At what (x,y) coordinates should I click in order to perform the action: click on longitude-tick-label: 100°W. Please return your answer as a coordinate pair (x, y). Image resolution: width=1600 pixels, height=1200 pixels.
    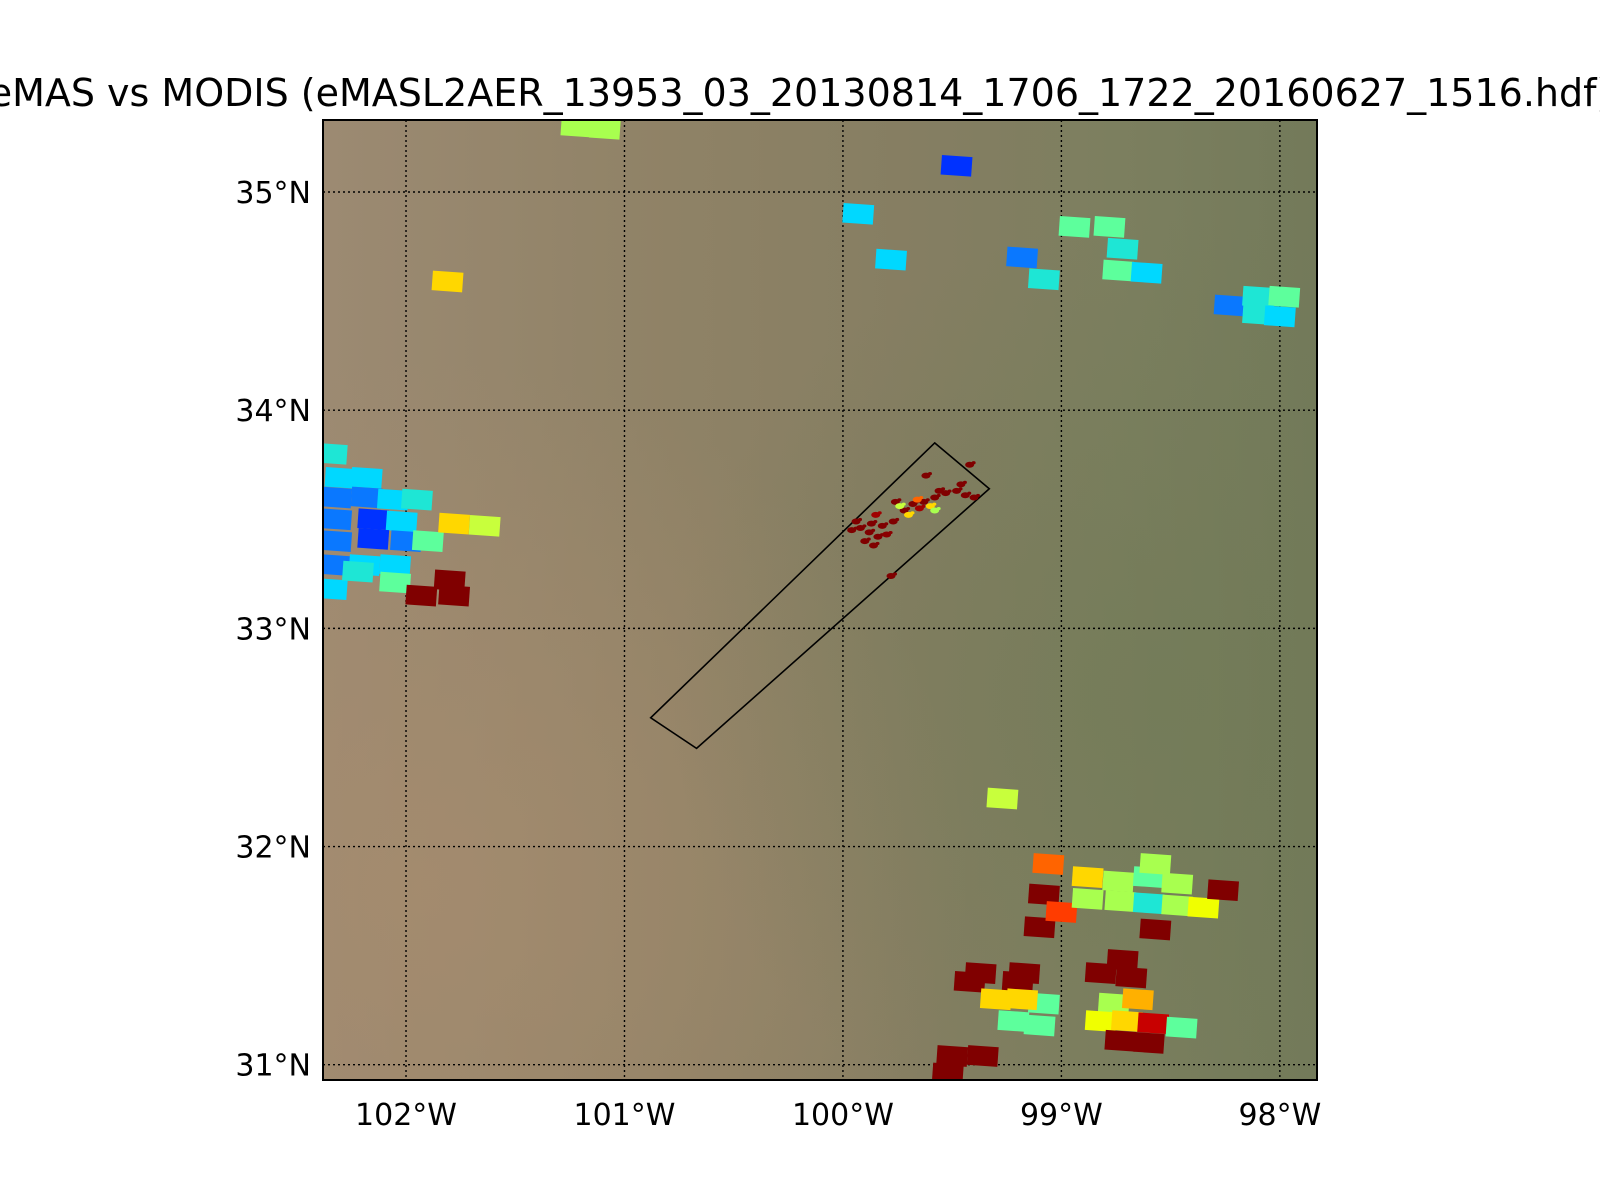
    Looking at the image, I should click on (843, 1115).